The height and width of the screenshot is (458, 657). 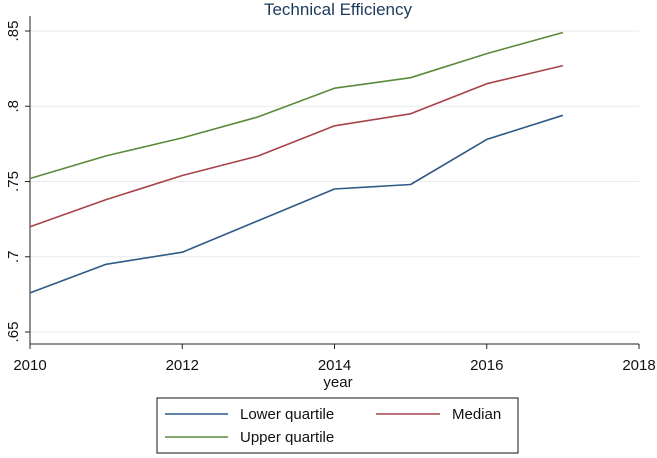 I want to click on legend-box, so click(x=337, y=425).